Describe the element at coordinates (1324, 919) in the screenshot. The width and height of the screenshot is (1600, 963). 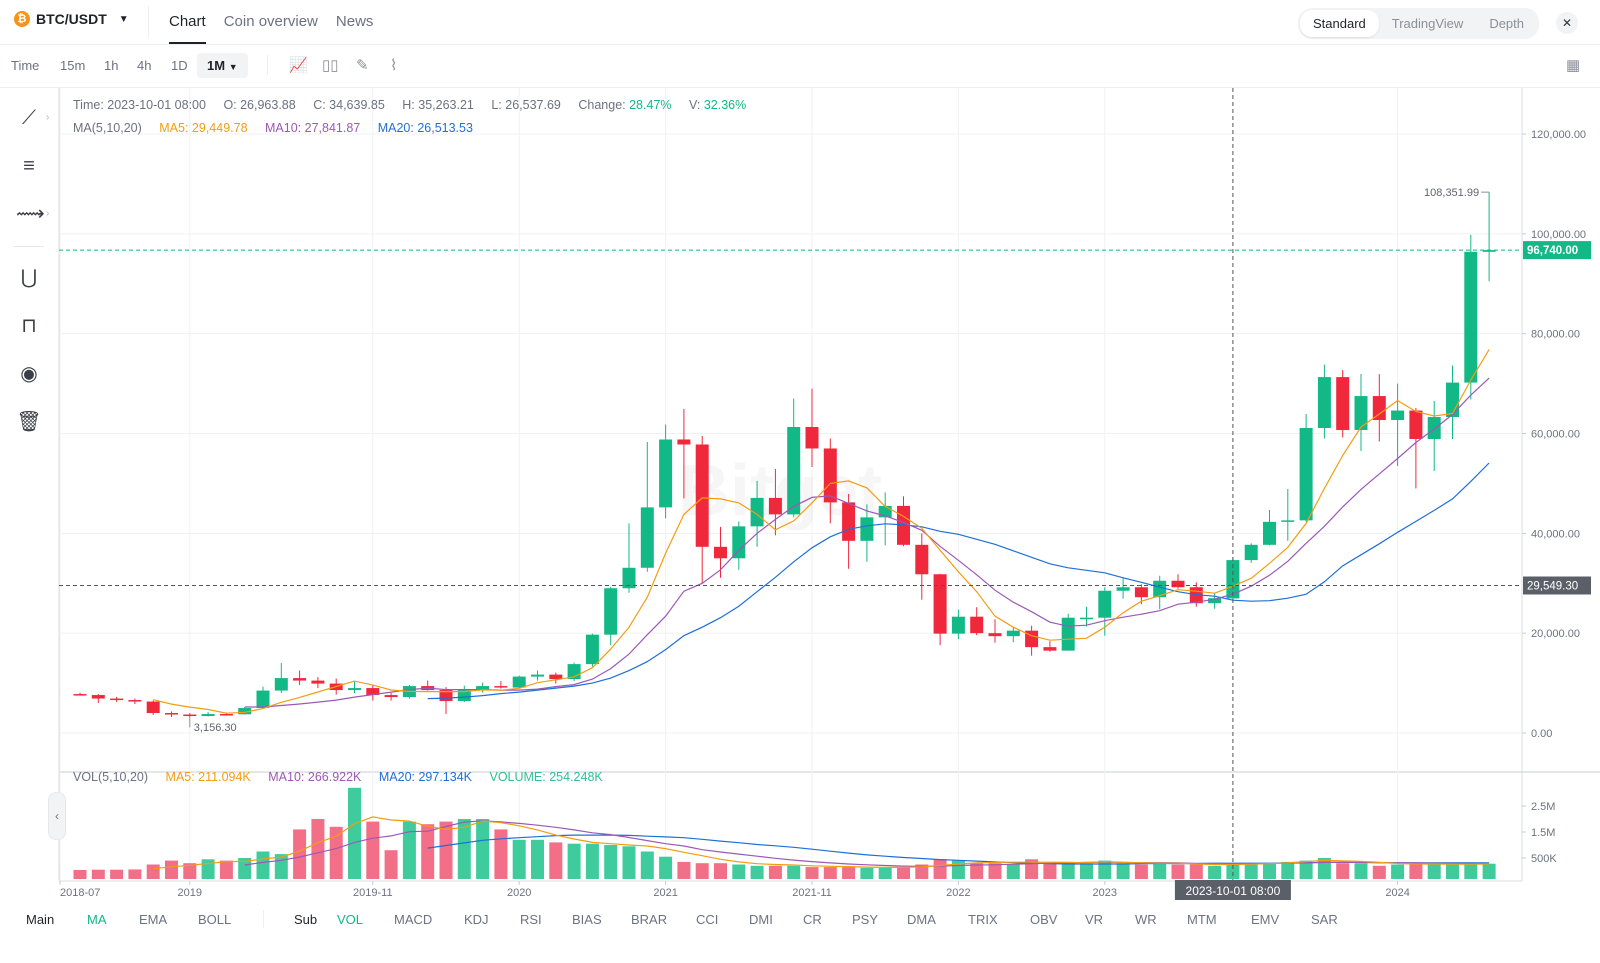
I see `indicator-sar: SAR` at that location.